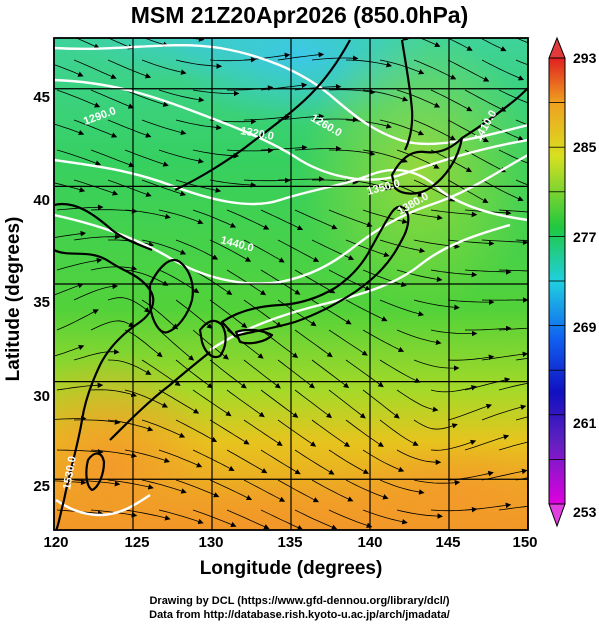  Describe the element at coordinates (103, 227) in the screenshot. I see `coastline-bohai` at that location.